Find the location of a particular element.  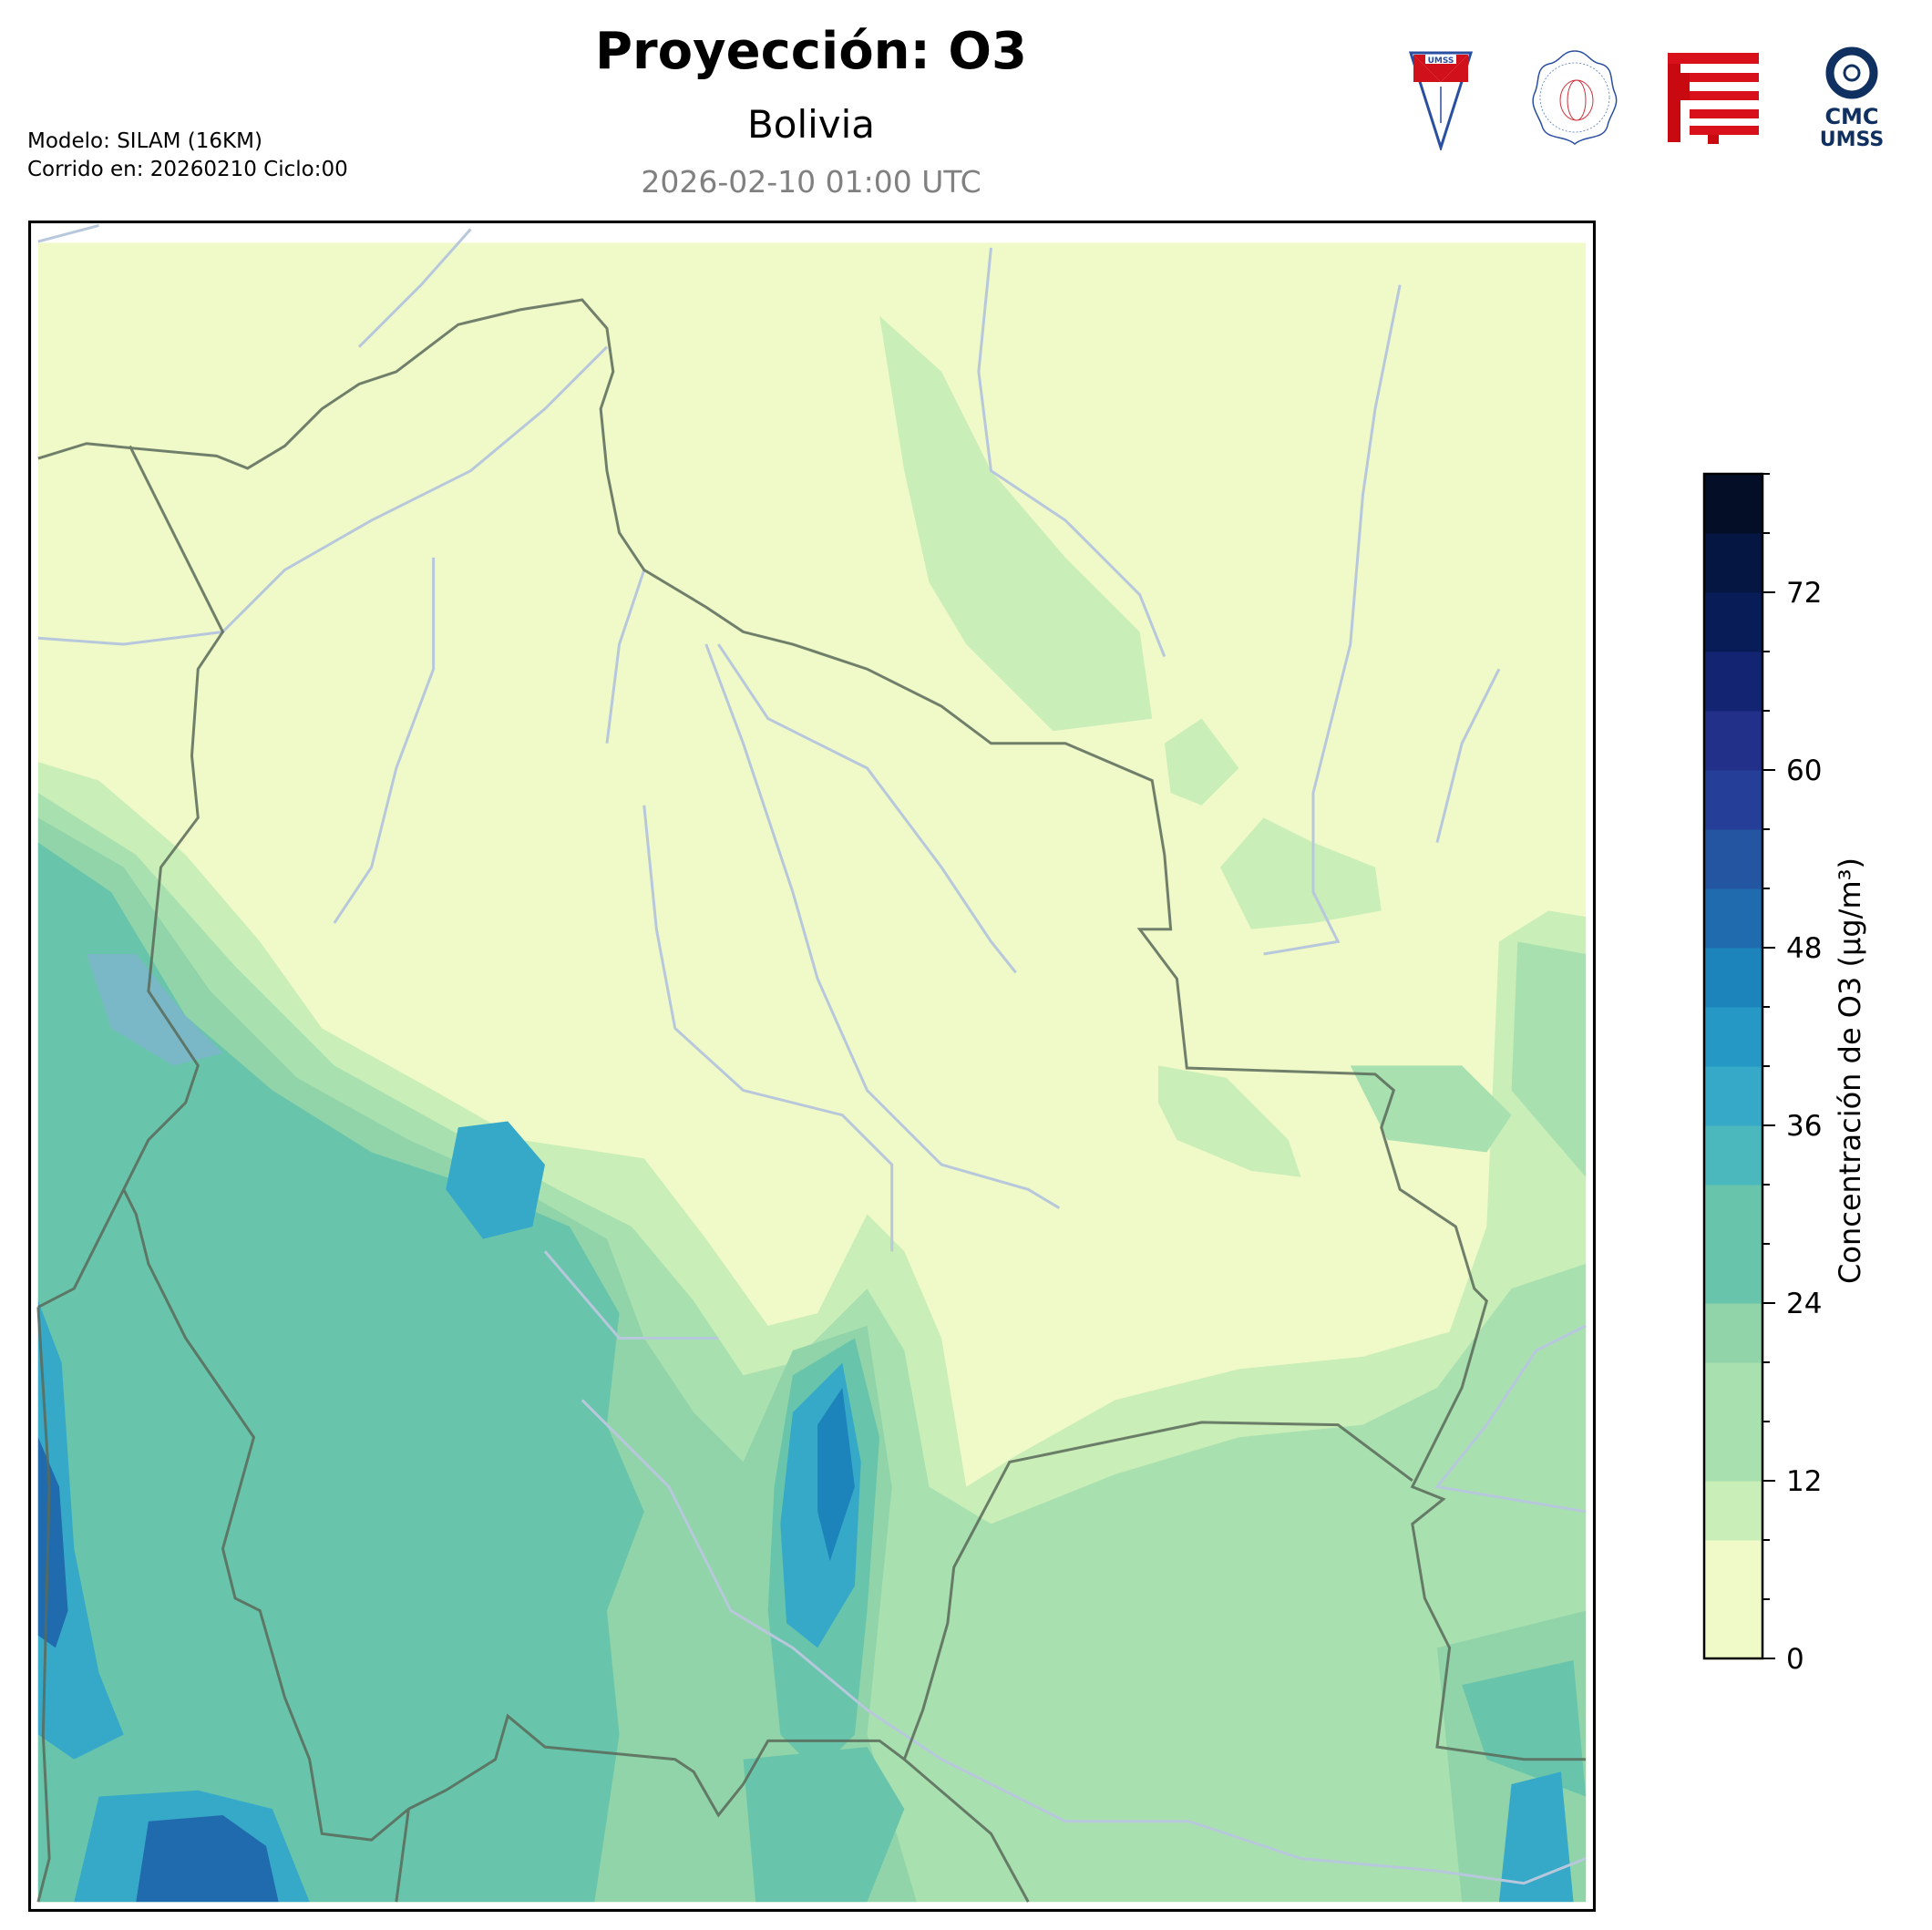

colorbar-outline is located at coordinates (1733, 1066).